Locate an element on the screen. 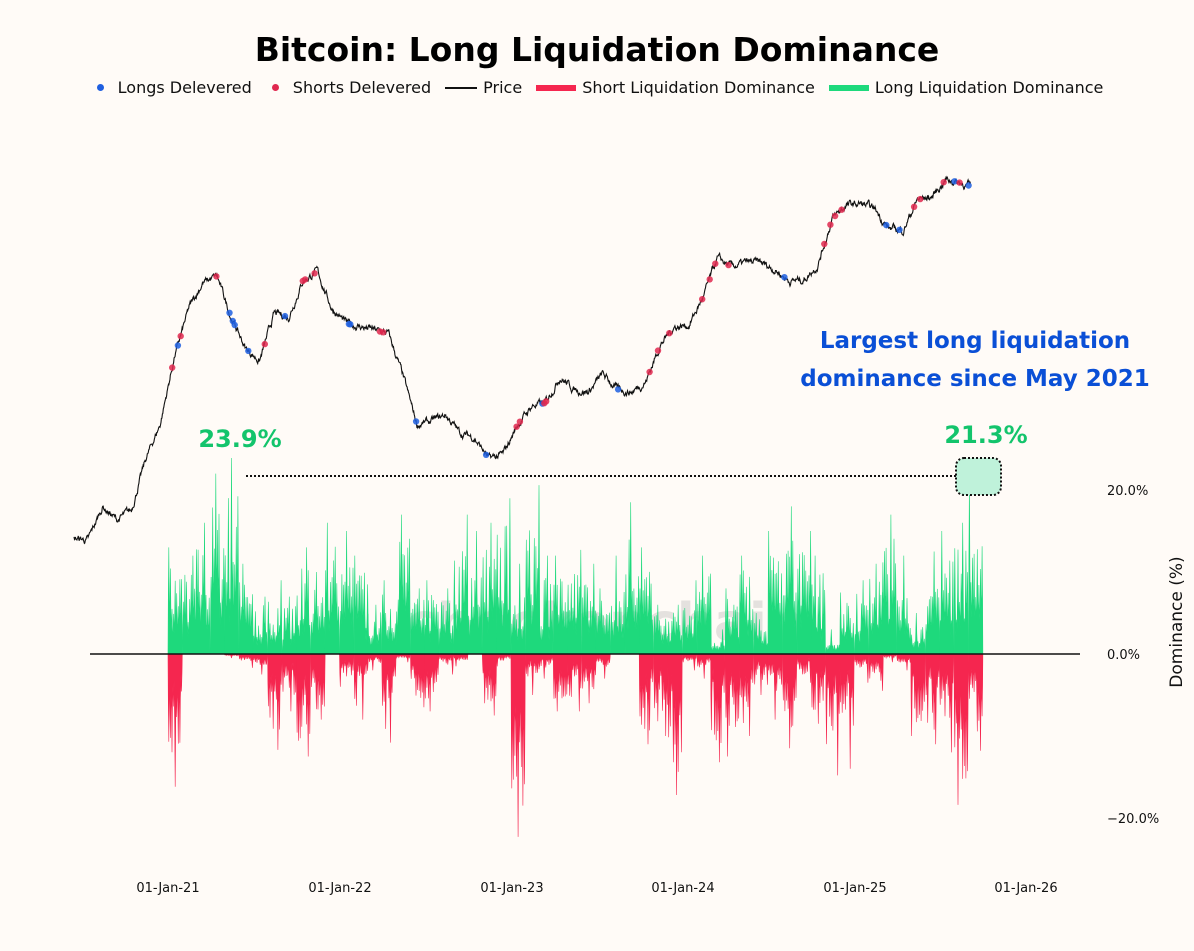  green-bar-icon is located at coordinates (848, 87).